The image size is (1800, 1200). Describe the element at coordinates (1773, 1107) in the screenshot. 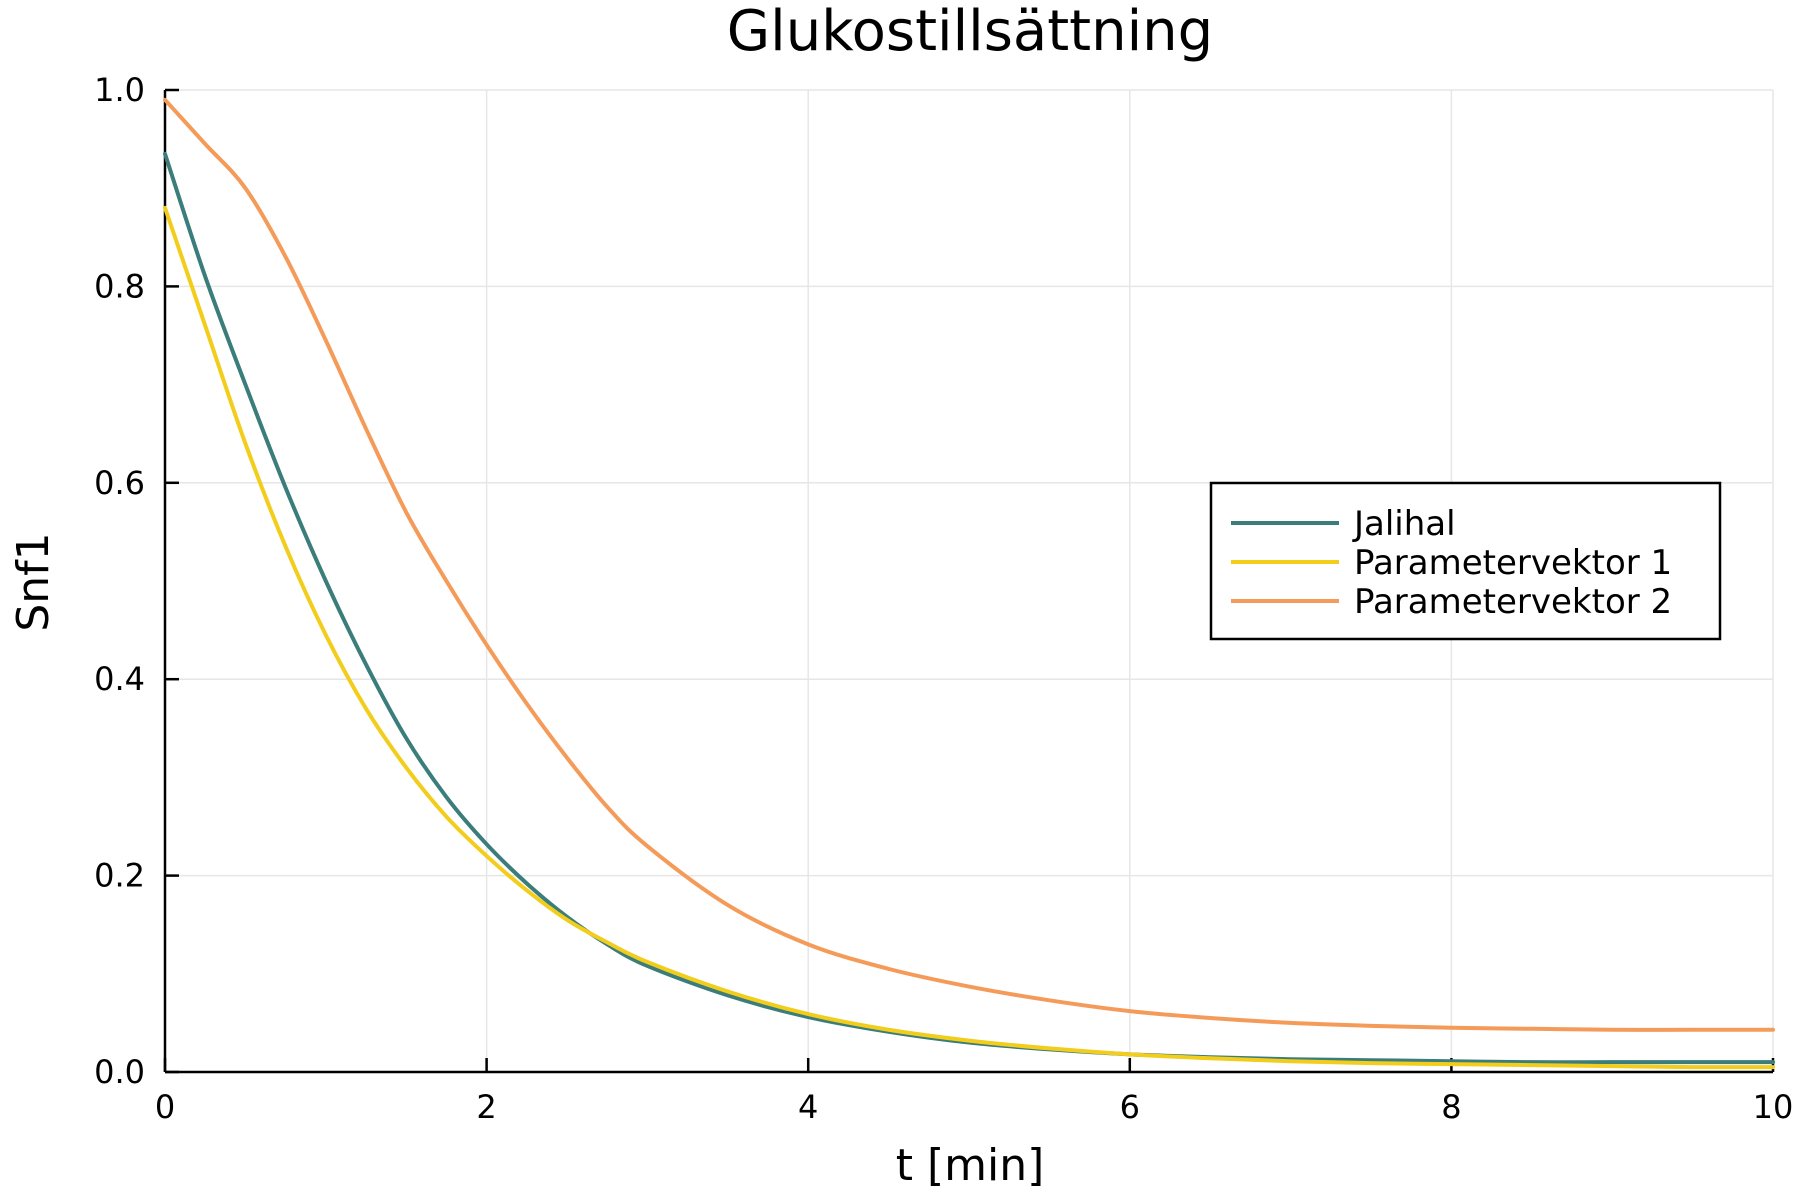

I see `x-tick-label: 10` at that location.